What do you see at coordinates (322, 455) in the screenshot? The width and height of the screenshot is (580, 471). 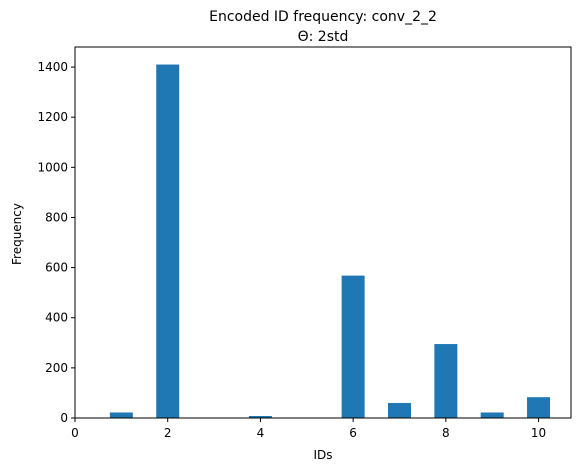 I see `x-axis-label: IDs` at bounding box center [322, 455].